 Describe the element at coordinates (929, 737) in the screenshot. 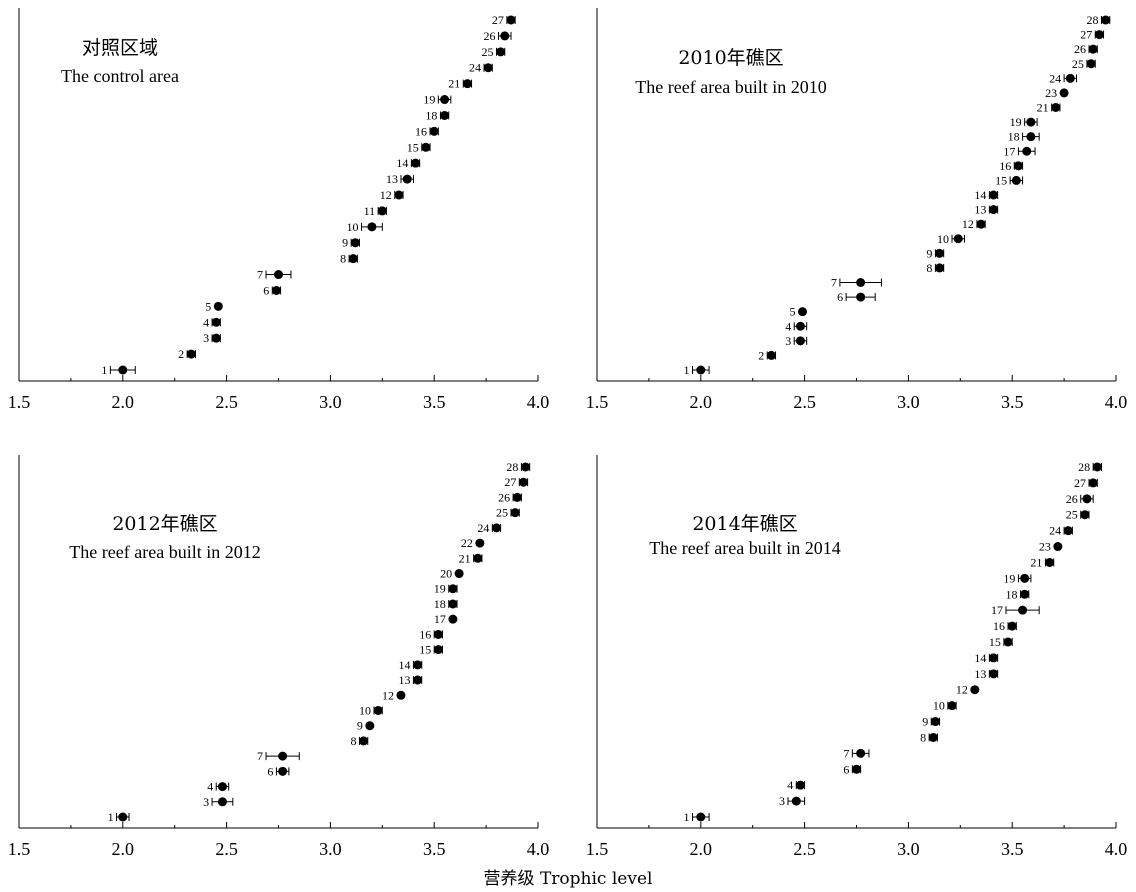

I see `data-point-8: 8` at that location.